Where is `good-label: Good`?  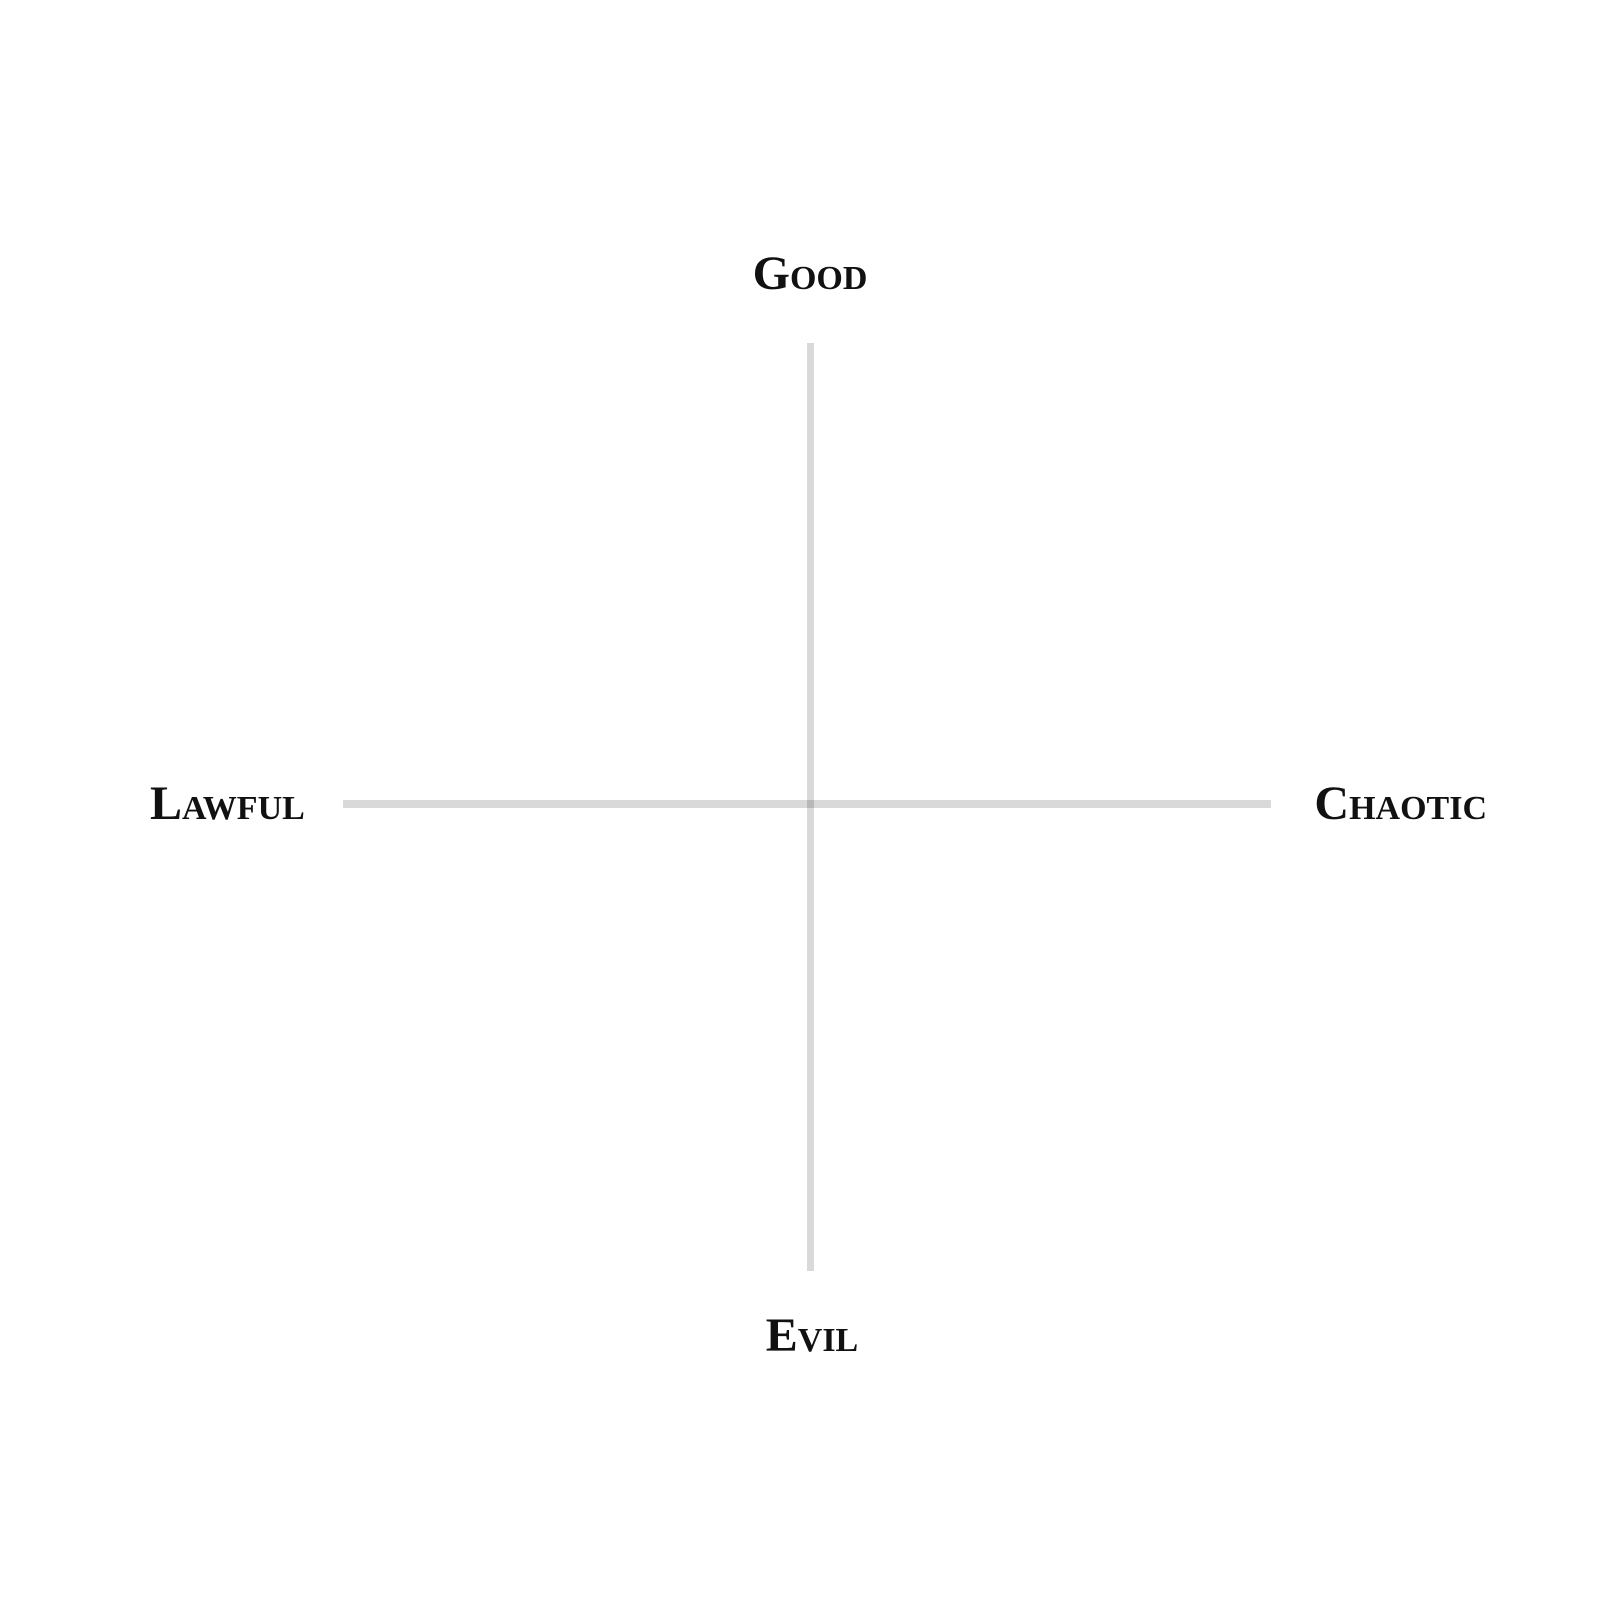 good-label: Good is located at coordinates (810, 273).